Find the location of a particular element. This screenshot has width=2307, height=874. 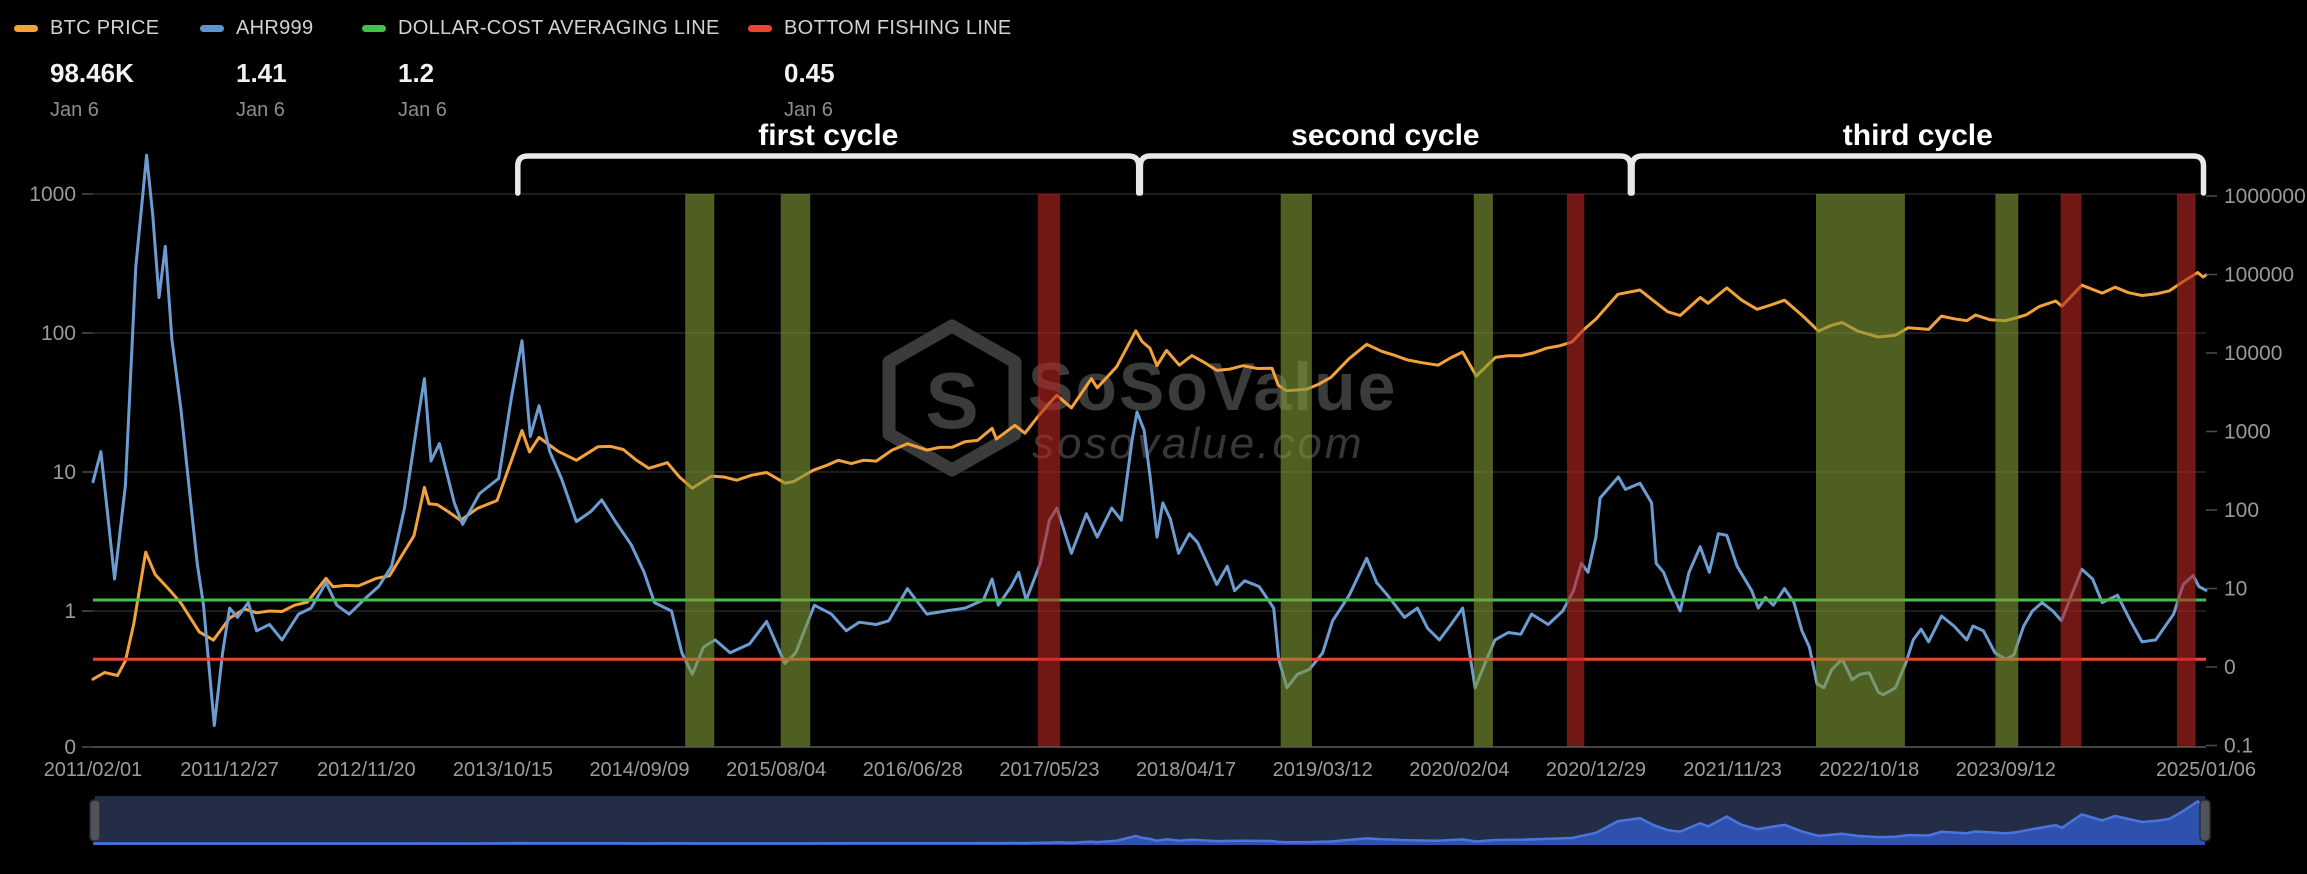

legend-label: AHR999 is located at coordinates (275, 27).